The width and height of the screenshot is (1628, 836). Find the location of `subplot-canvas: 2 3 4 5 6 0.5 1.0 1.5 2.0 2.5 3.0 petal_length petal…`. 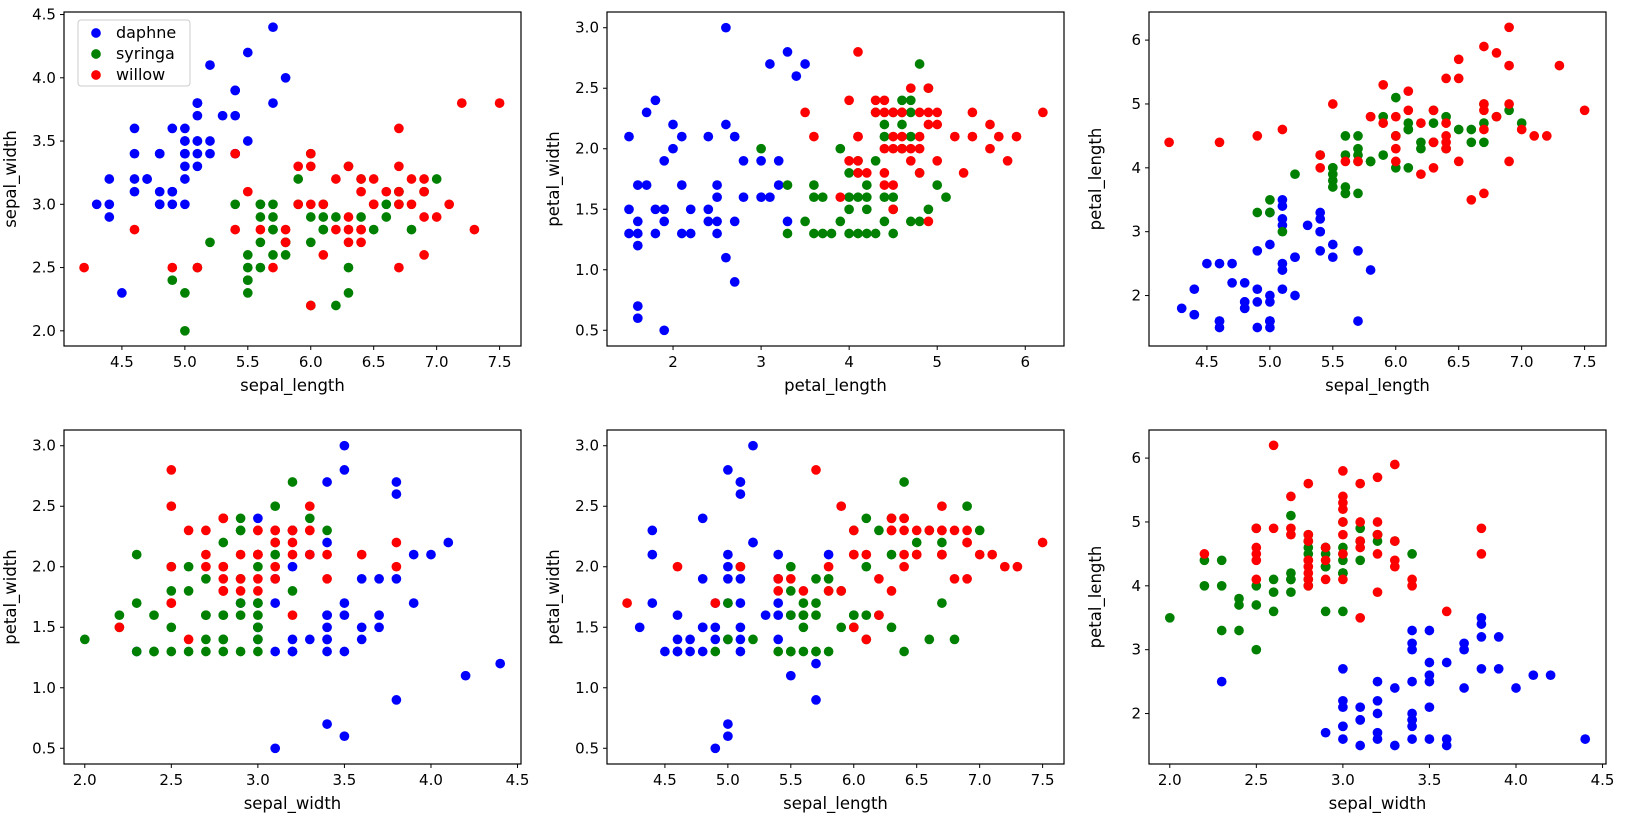

subplot-canvas: 2 3 4 5 6 0.5 1.0 1.5 2.0 2.5 3.0 petal_length petal… is located at coordinates (804, 203).